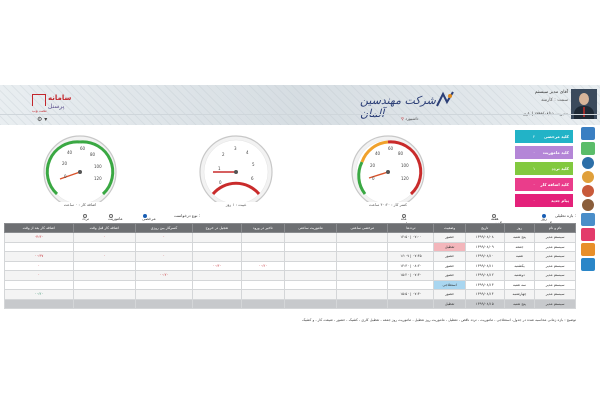  I want to click on card-new-message: پیام جدید ۰, so click(544, 200).